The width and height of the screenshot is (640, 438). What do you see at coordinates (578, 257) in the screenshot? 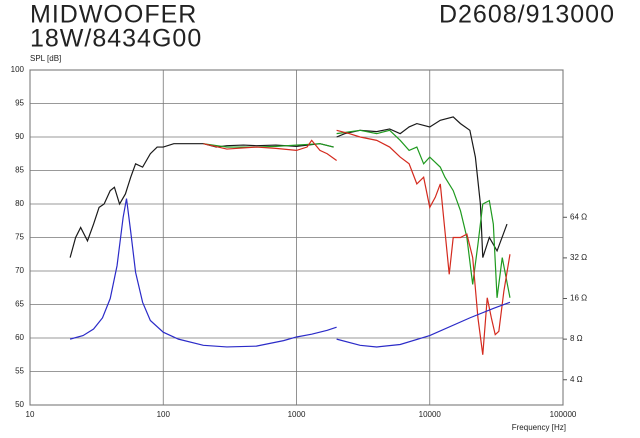
I see `y2-tick-label: 32 Ω` at bounding box center [578, 257].